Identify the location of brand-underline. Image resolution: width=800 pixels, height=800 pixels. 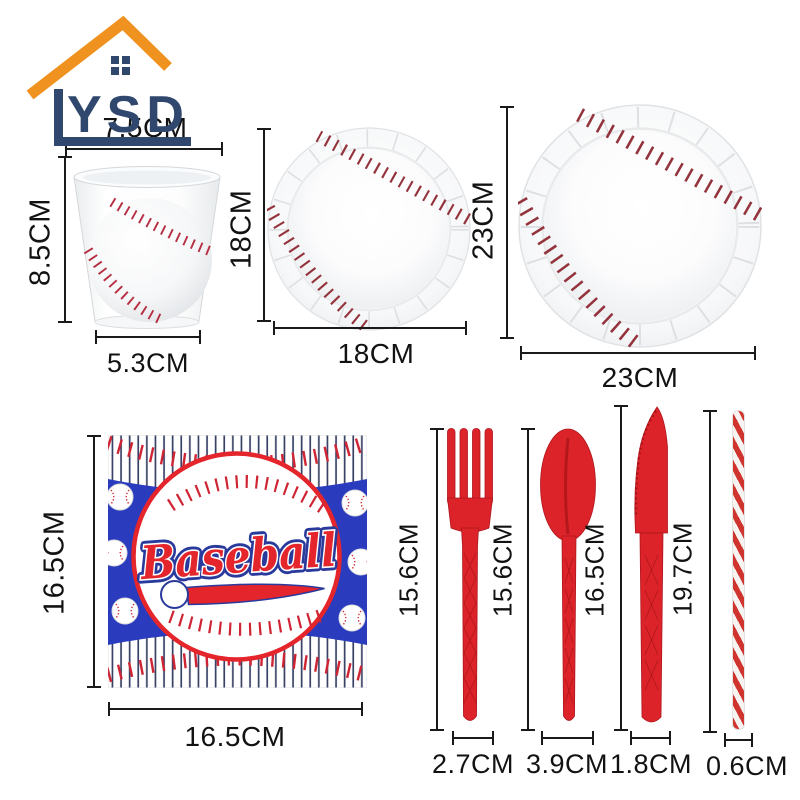
(122, 117).